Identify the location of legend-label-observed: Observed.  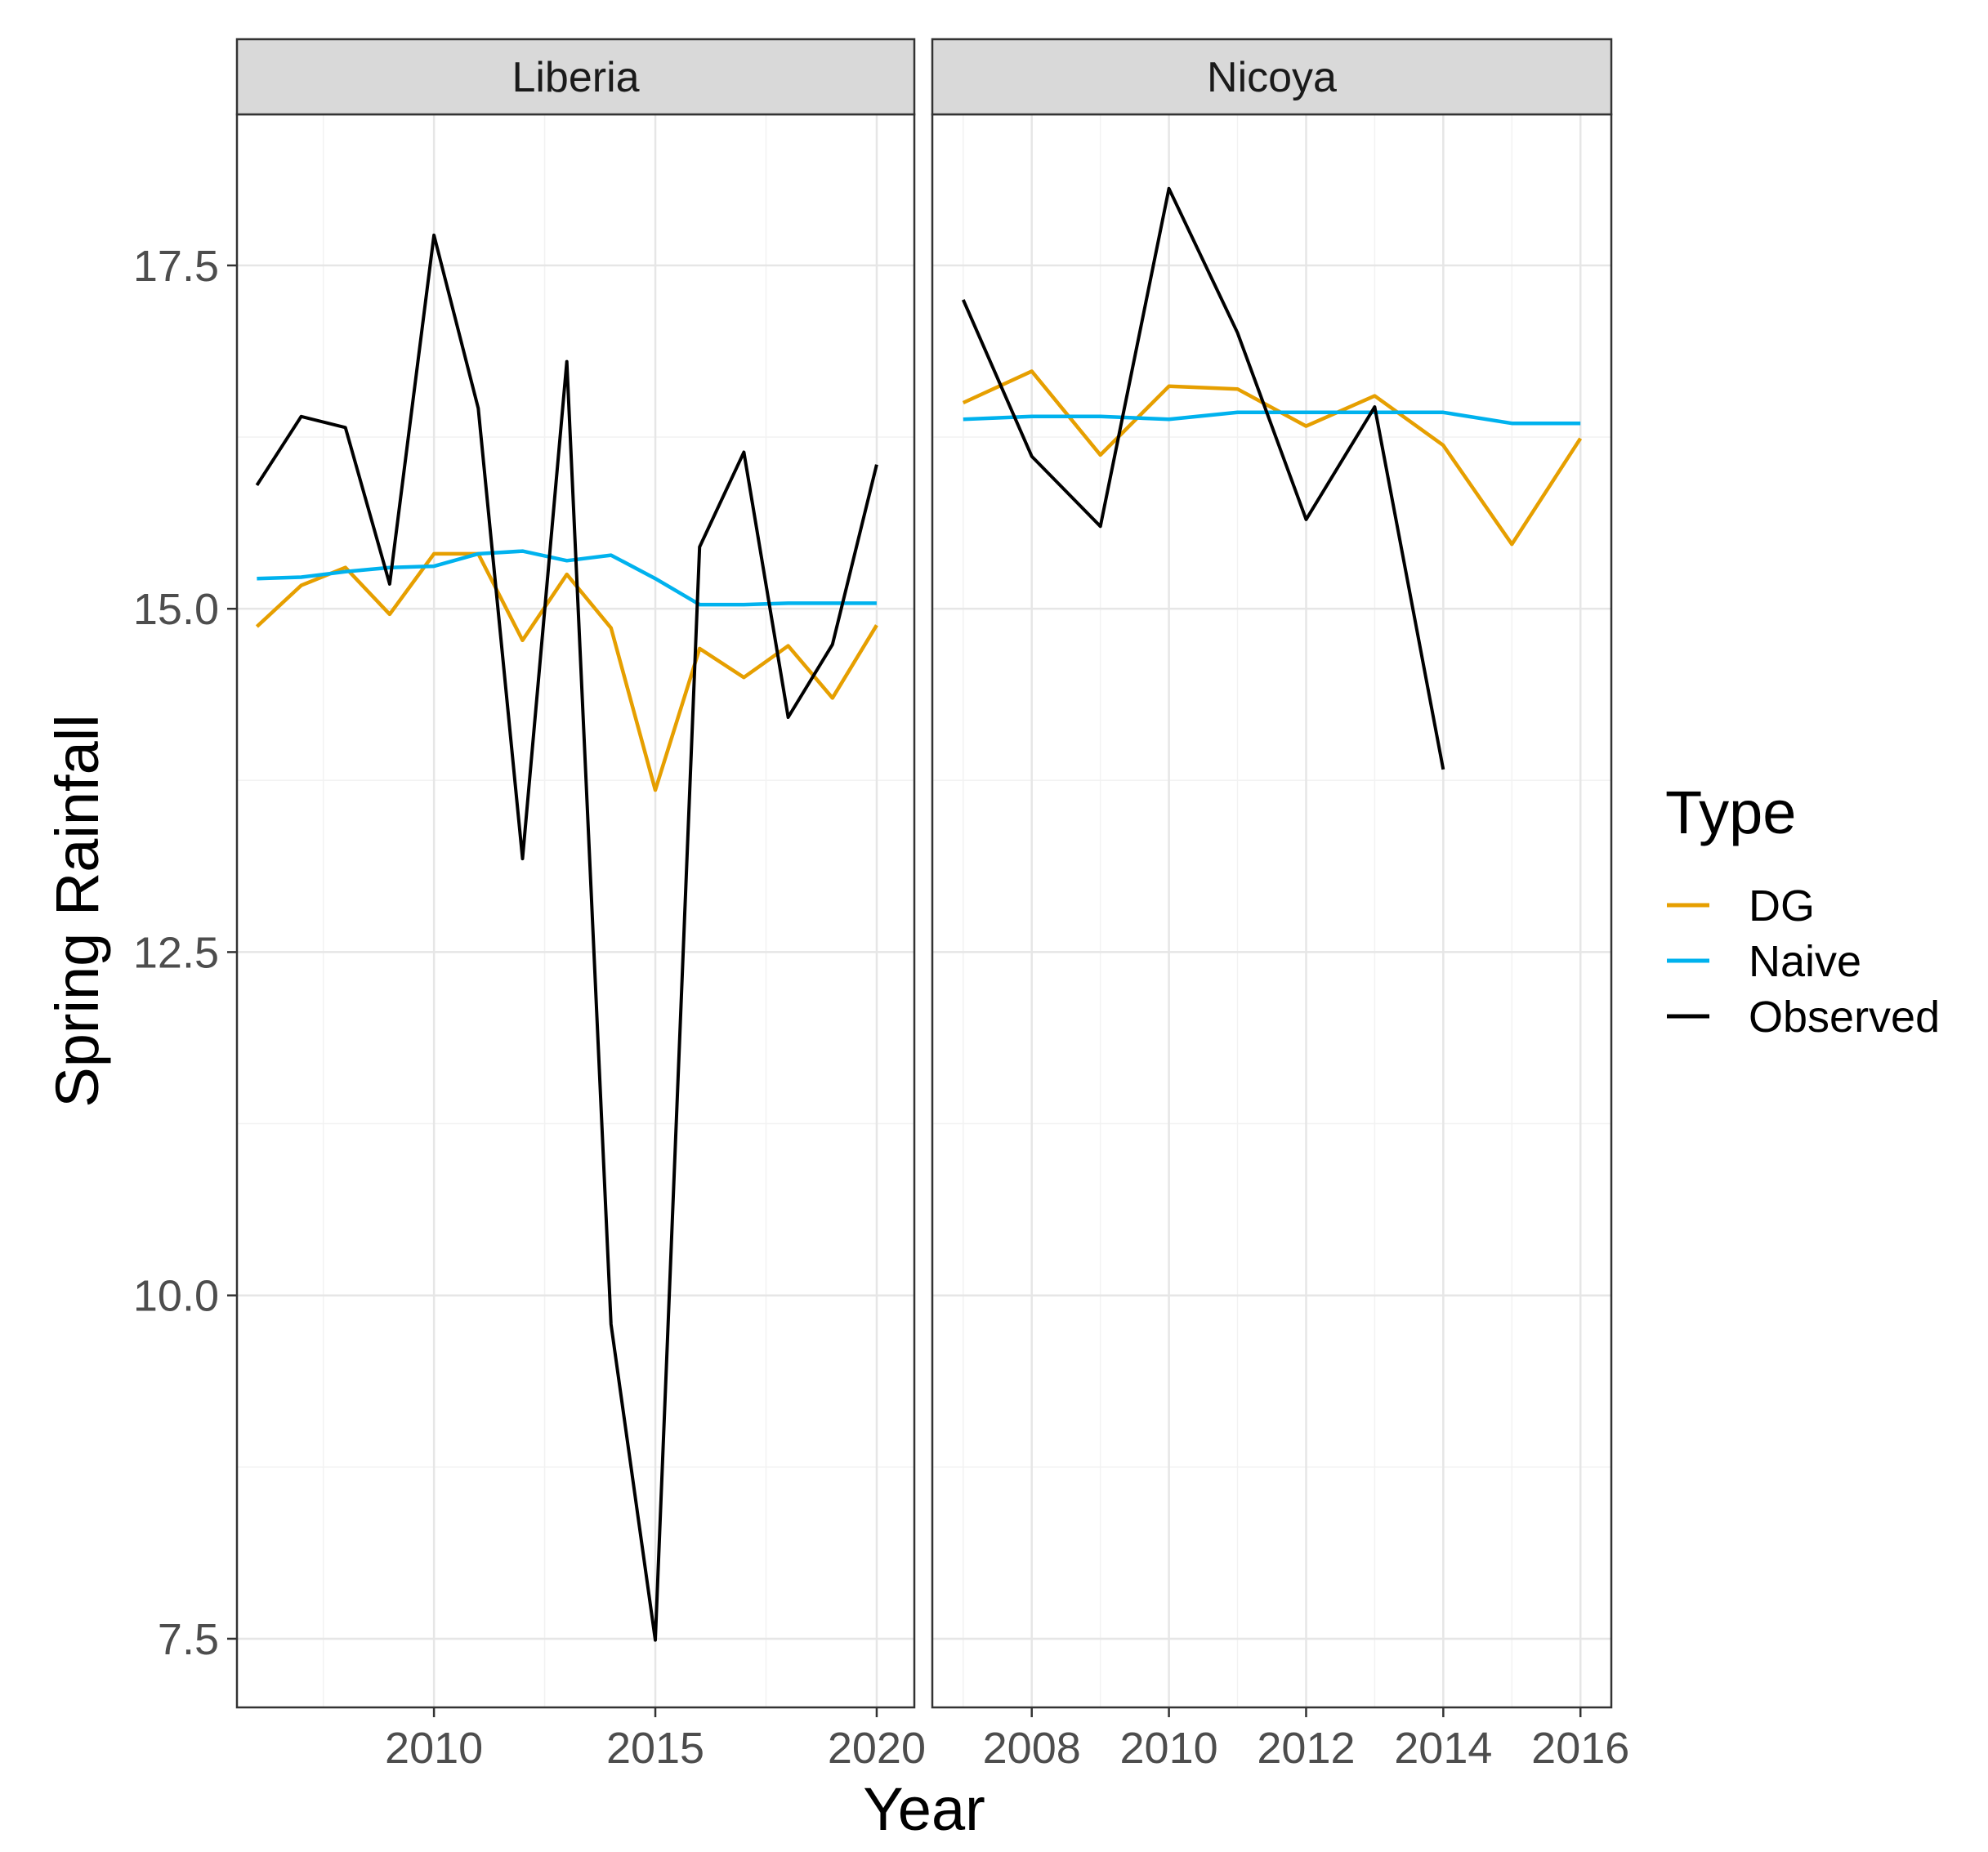
(1844, 1018).